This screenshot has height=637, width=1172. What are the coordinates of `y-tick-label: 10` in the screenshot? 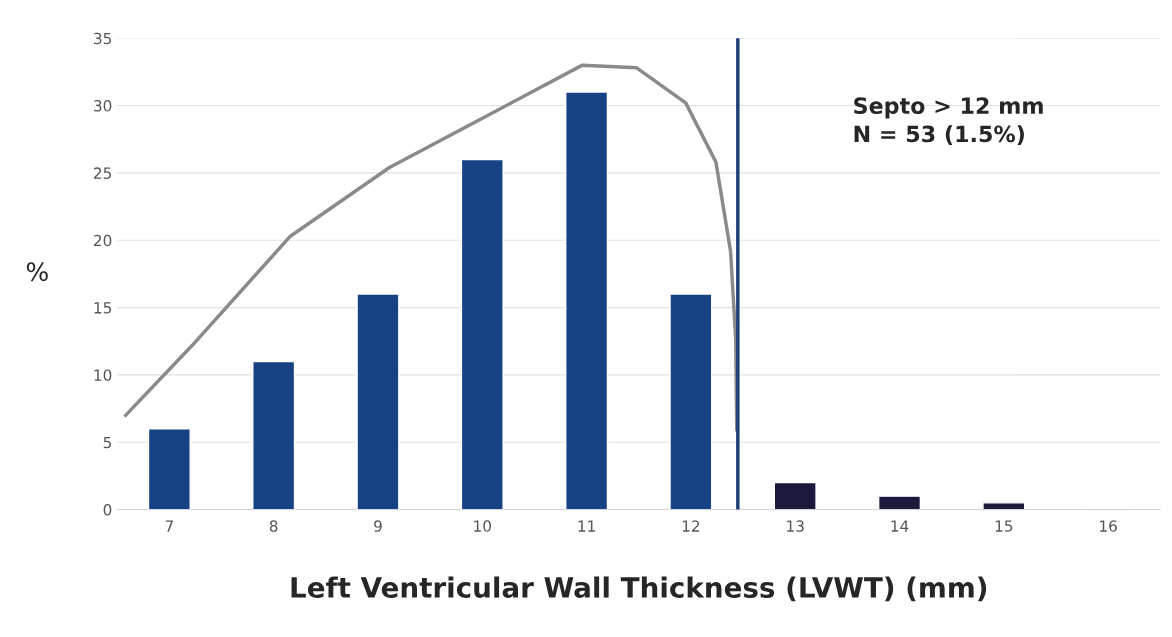 It's located at (103, 375).